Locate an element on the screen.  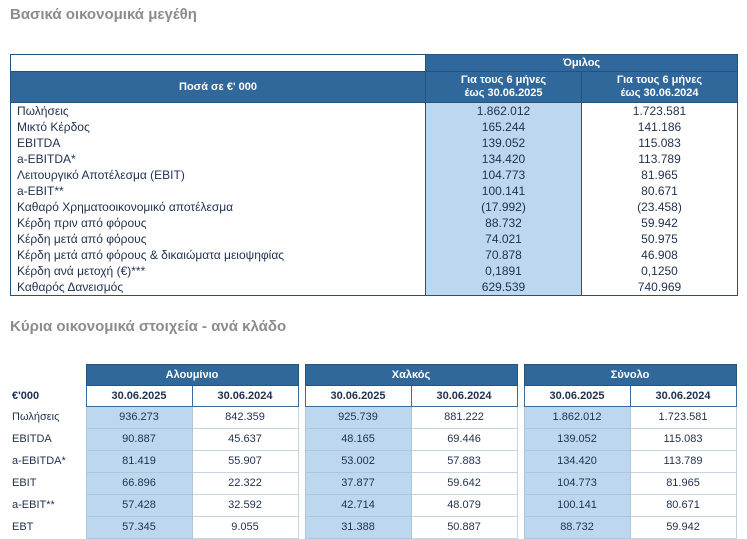
value-2025: 134.420 is located at coordinates (503, 159).